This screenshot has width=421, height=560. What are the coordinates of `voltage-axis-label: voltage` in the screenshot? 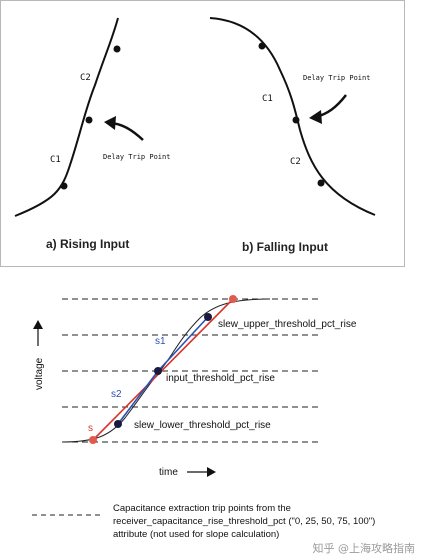 It's located at (39, 373).